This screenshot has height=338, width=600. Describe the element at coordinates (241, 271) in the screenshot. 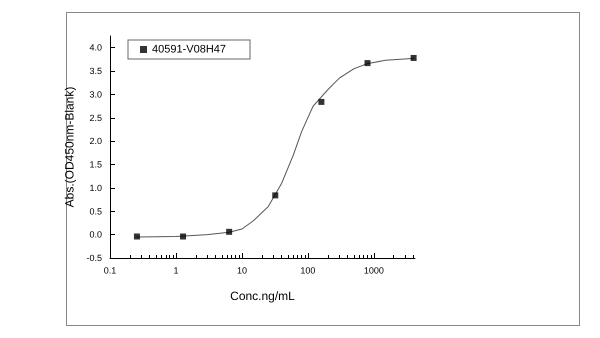

I see `x-tick-label: 10` at that location.